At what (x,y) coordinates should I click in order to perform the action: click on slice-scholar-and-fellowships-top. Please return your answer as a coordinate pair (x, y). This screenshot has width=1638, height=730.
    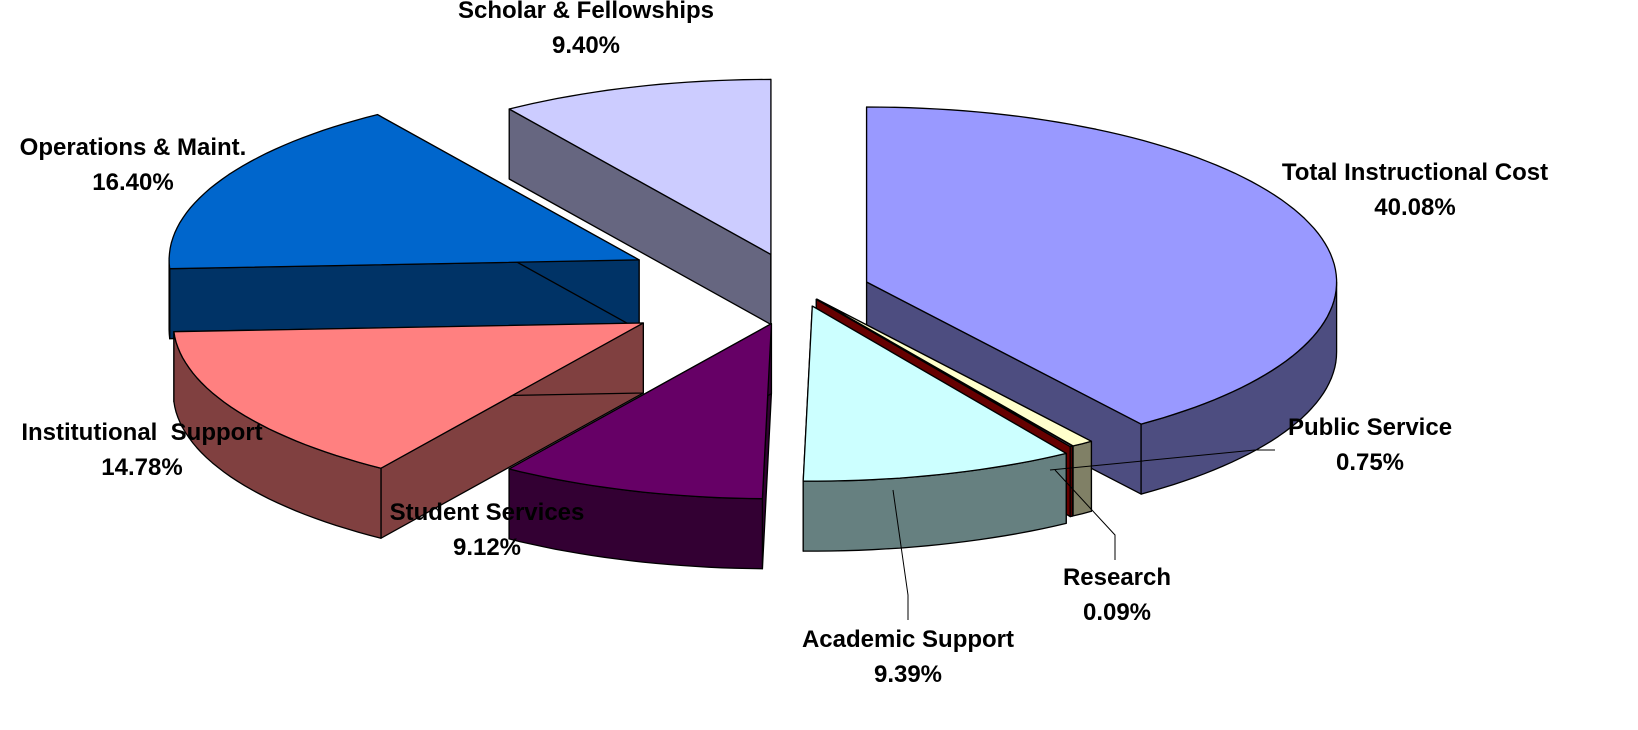
    Looking at the image, I should click on (640, 167).